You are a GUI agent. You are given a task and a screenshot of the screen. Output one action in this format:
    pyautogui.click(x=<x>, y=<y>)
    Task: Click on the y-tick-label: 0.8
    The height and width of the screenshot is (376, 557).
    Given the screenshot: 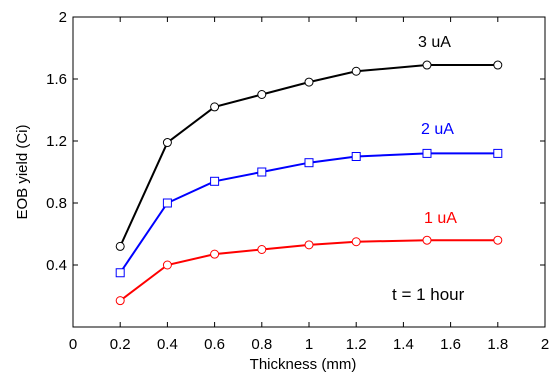 What is the action you would take?
    pyautogui.click(x=56, y=203)
    